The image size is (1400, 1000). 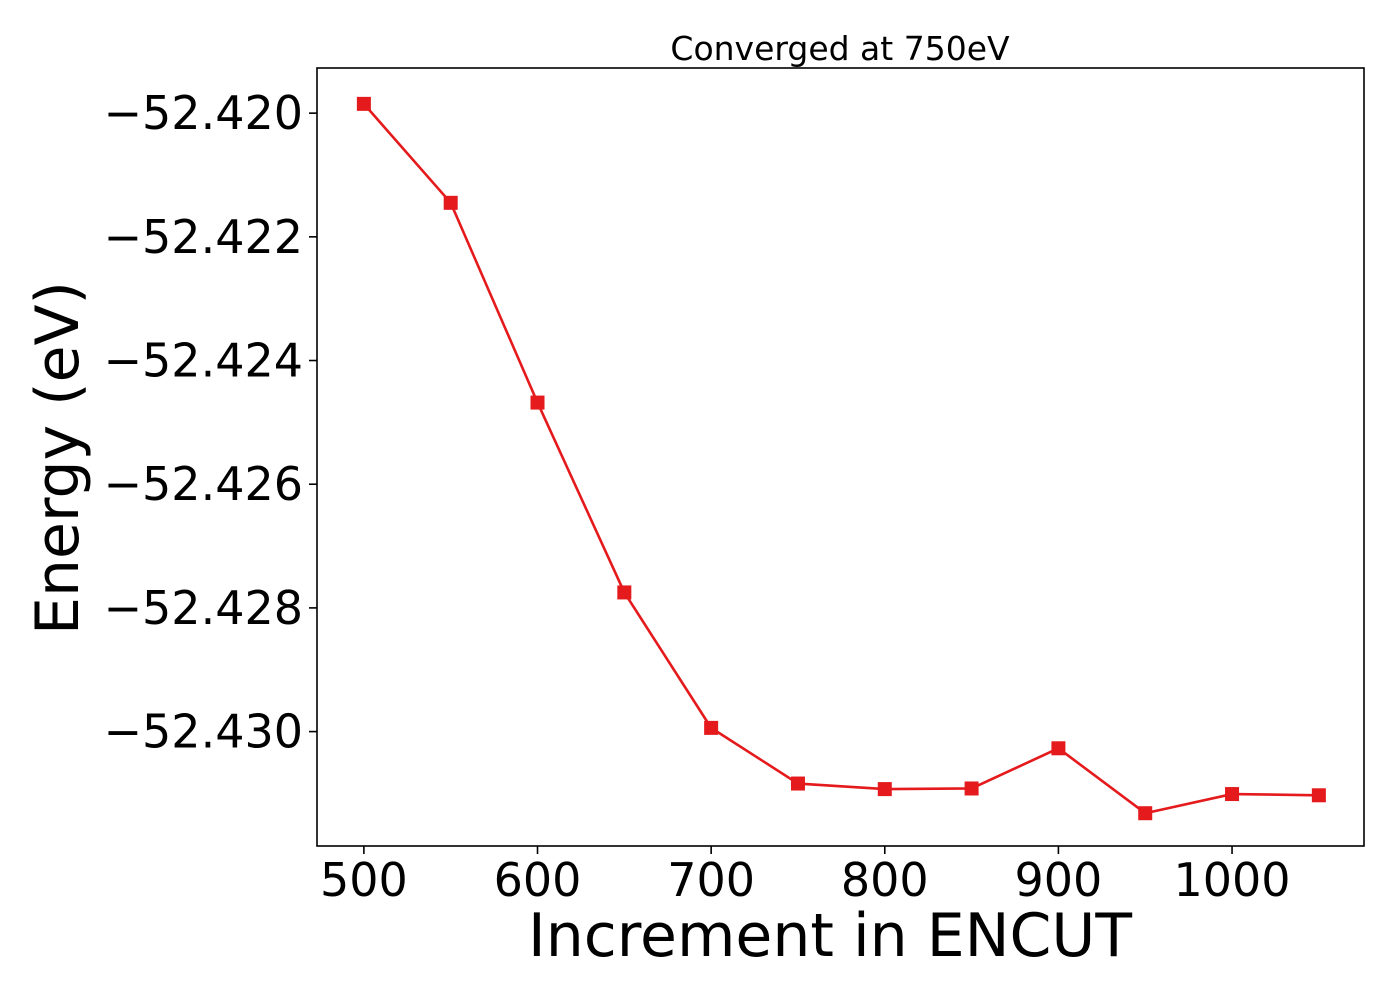 I want to click on y-tick-label: −52.422, so click(x=204, y=237).